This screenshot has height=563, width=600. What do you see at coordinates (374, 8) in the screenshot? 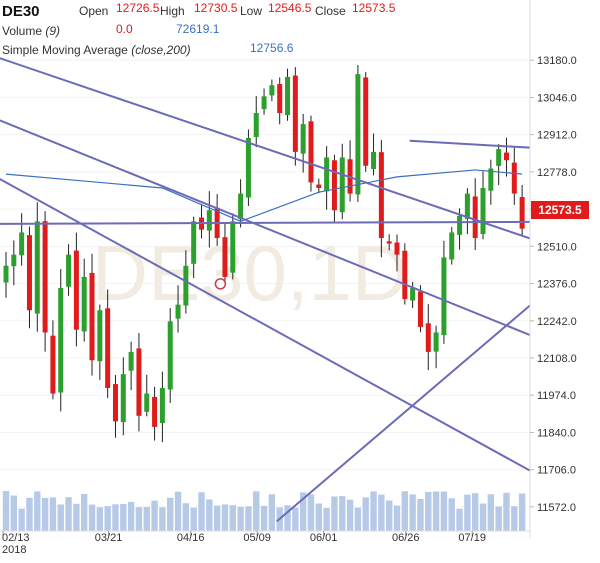
I see `close-value: 12573.5` at bounding box center [374, 8].